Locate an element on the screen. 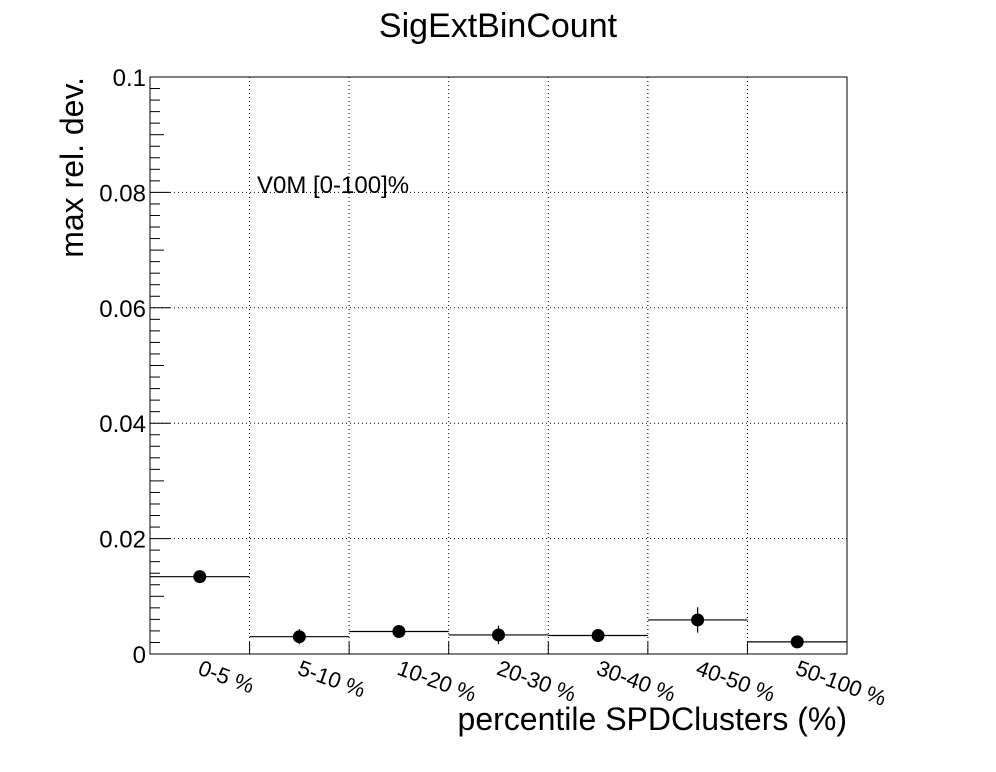 This screenshot has width=996, height=772. y-tick-label: 0.04 is located at coordinates (122, 424).